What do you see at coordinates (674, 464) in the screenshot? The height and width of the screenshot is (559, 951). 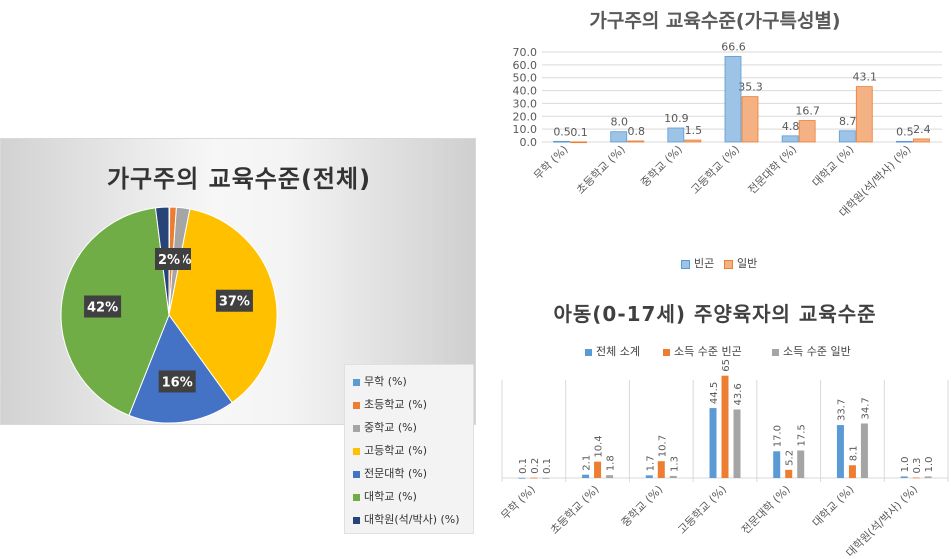 I see `bar-data-label: 1.3` at bounding box center [674, 464].